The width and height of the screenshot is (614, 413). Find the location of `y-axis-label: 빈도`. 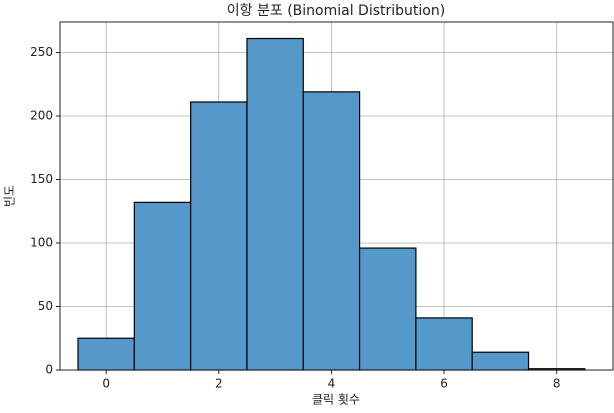

y-axis-label: 빈도 is located at coordinates (10, 196).